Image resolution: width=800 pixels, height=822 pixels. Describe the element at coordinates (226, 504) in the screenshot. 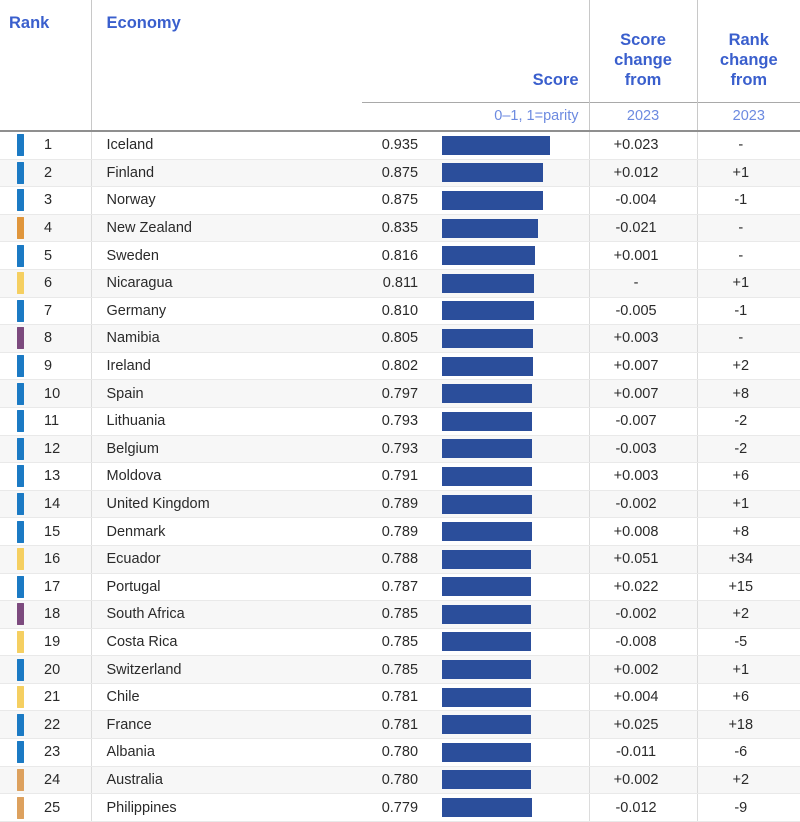

I see `cell-economy: United Kingdom` at that location.